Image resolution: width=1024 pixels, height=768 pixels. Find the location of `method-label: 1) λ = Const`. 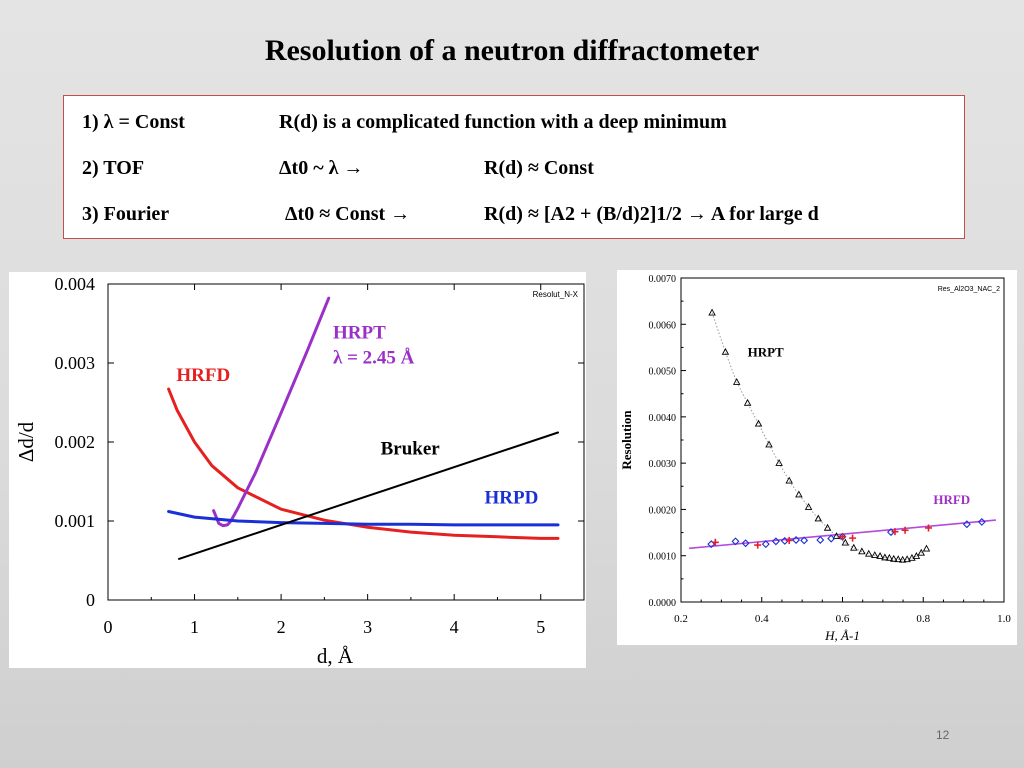

method-label: 1) λ = Const is located at coordinates (133, 122).